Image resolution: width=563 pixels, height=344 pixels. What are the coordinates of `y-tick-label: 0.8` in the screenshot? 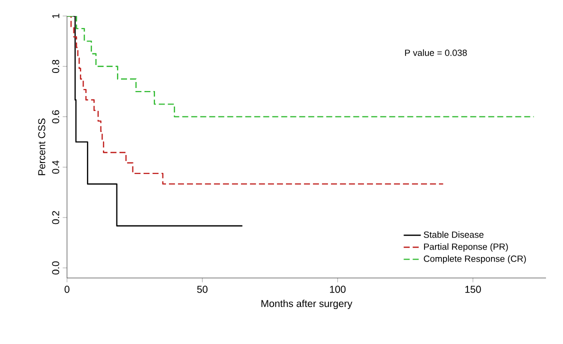 It's located at (56, 66).